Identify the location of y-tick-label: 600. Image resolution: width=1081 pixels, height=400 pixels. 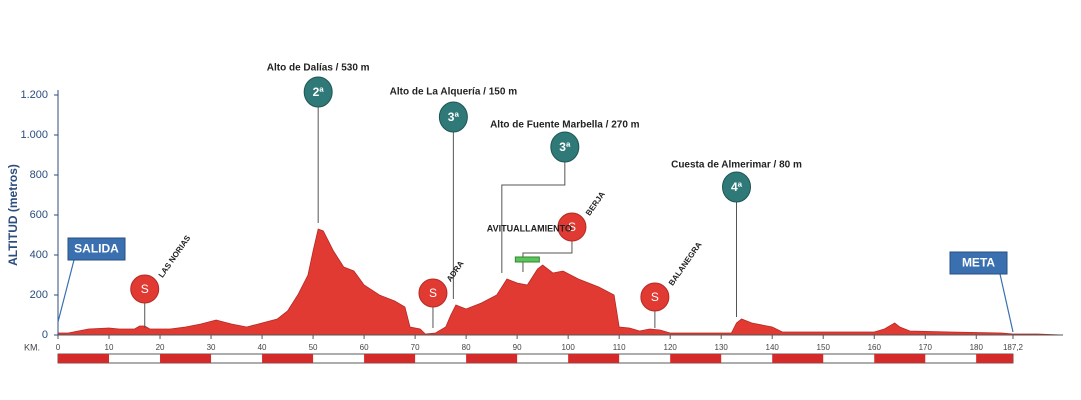
(39, 215).